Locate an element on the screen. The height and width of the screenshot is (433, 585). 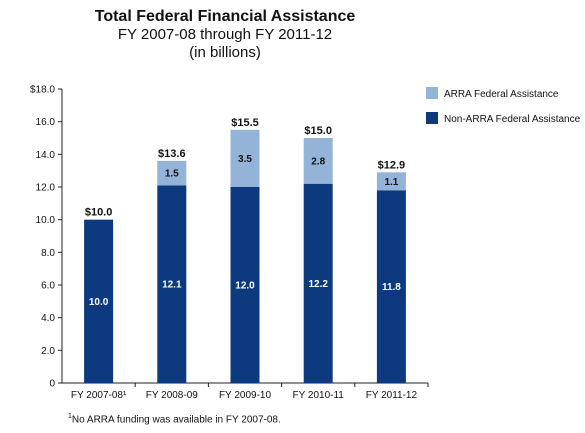
bar-label-arra: 1.5 is located at coordinates (172, 174).